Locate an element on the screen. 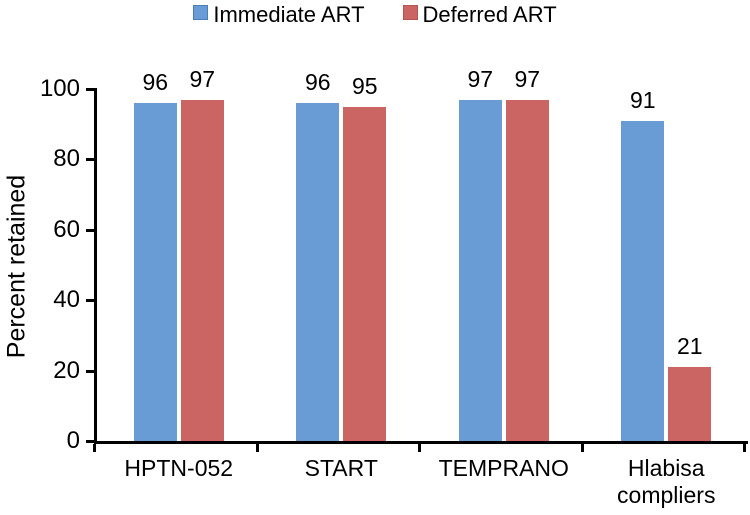 Image resolution: width=750 pixels, height=515 pixels. legend-item-immediate-art: Immediate ART is located at coordinates (279, 15).